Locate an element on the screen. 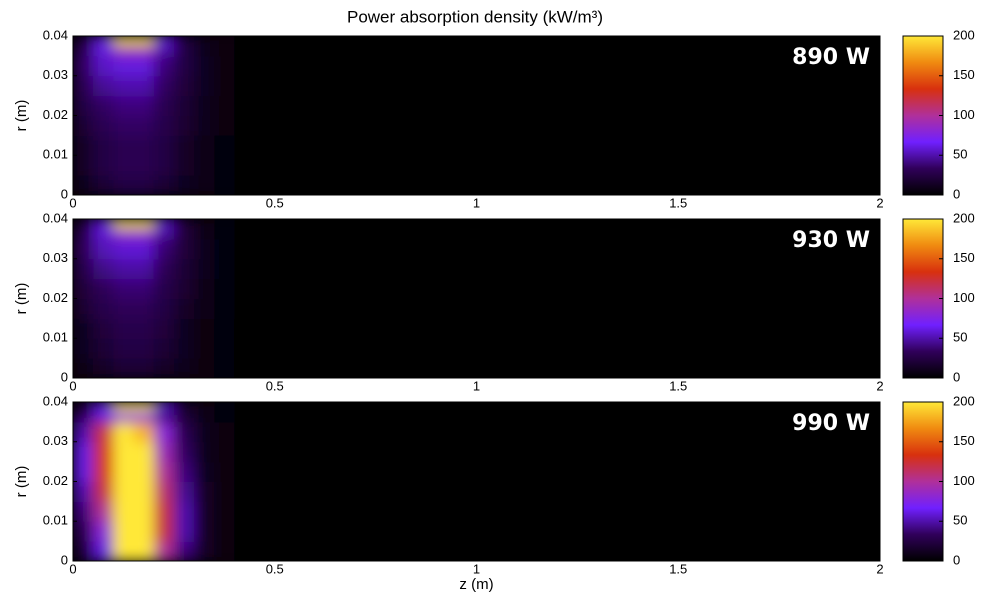  x-tick-label: 2 is located at coordinates (879, 568).